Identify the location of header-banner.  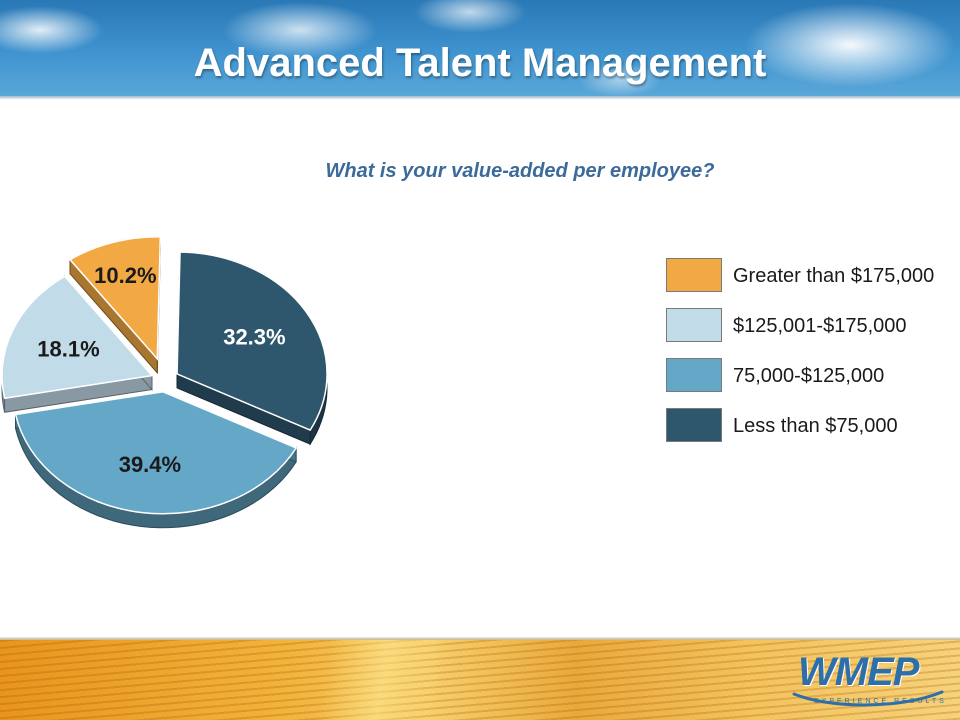
(480, 48).